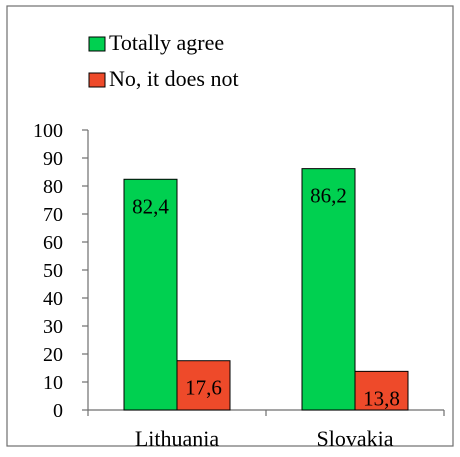  What do you see at coordinates (53, 327) in the screenshot?
I see `y-tick-label: 30` at bounding box center [53, 327].